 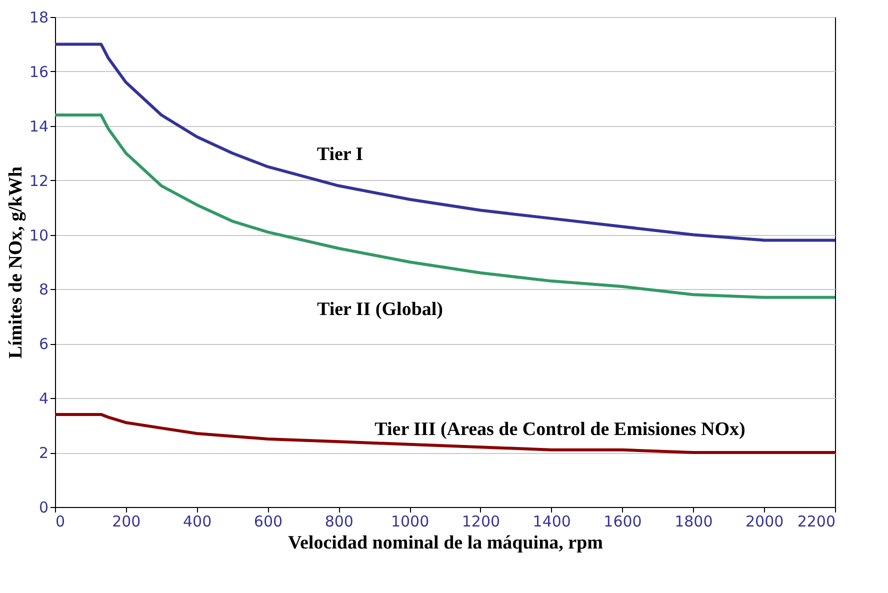 What do you see at coordinates (43, 507) in the screenshot?
I see `y-tick-label: 0` at bounding box center [43, 507].